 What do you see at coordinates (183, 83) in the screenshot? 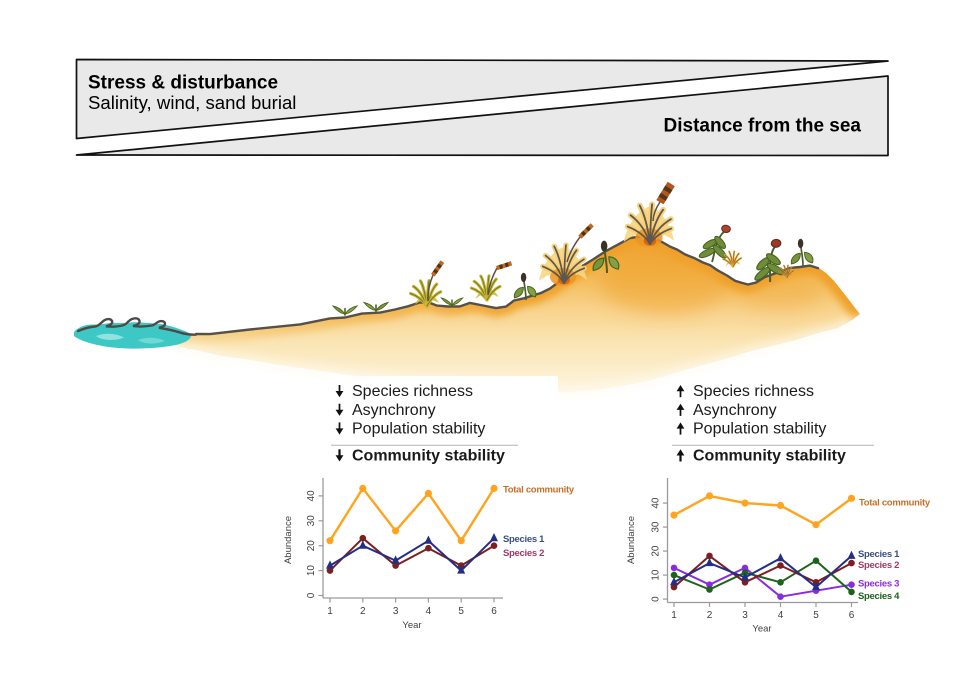
I see `svg-text: Stress & disturbance` at bounding box center [183, 83].